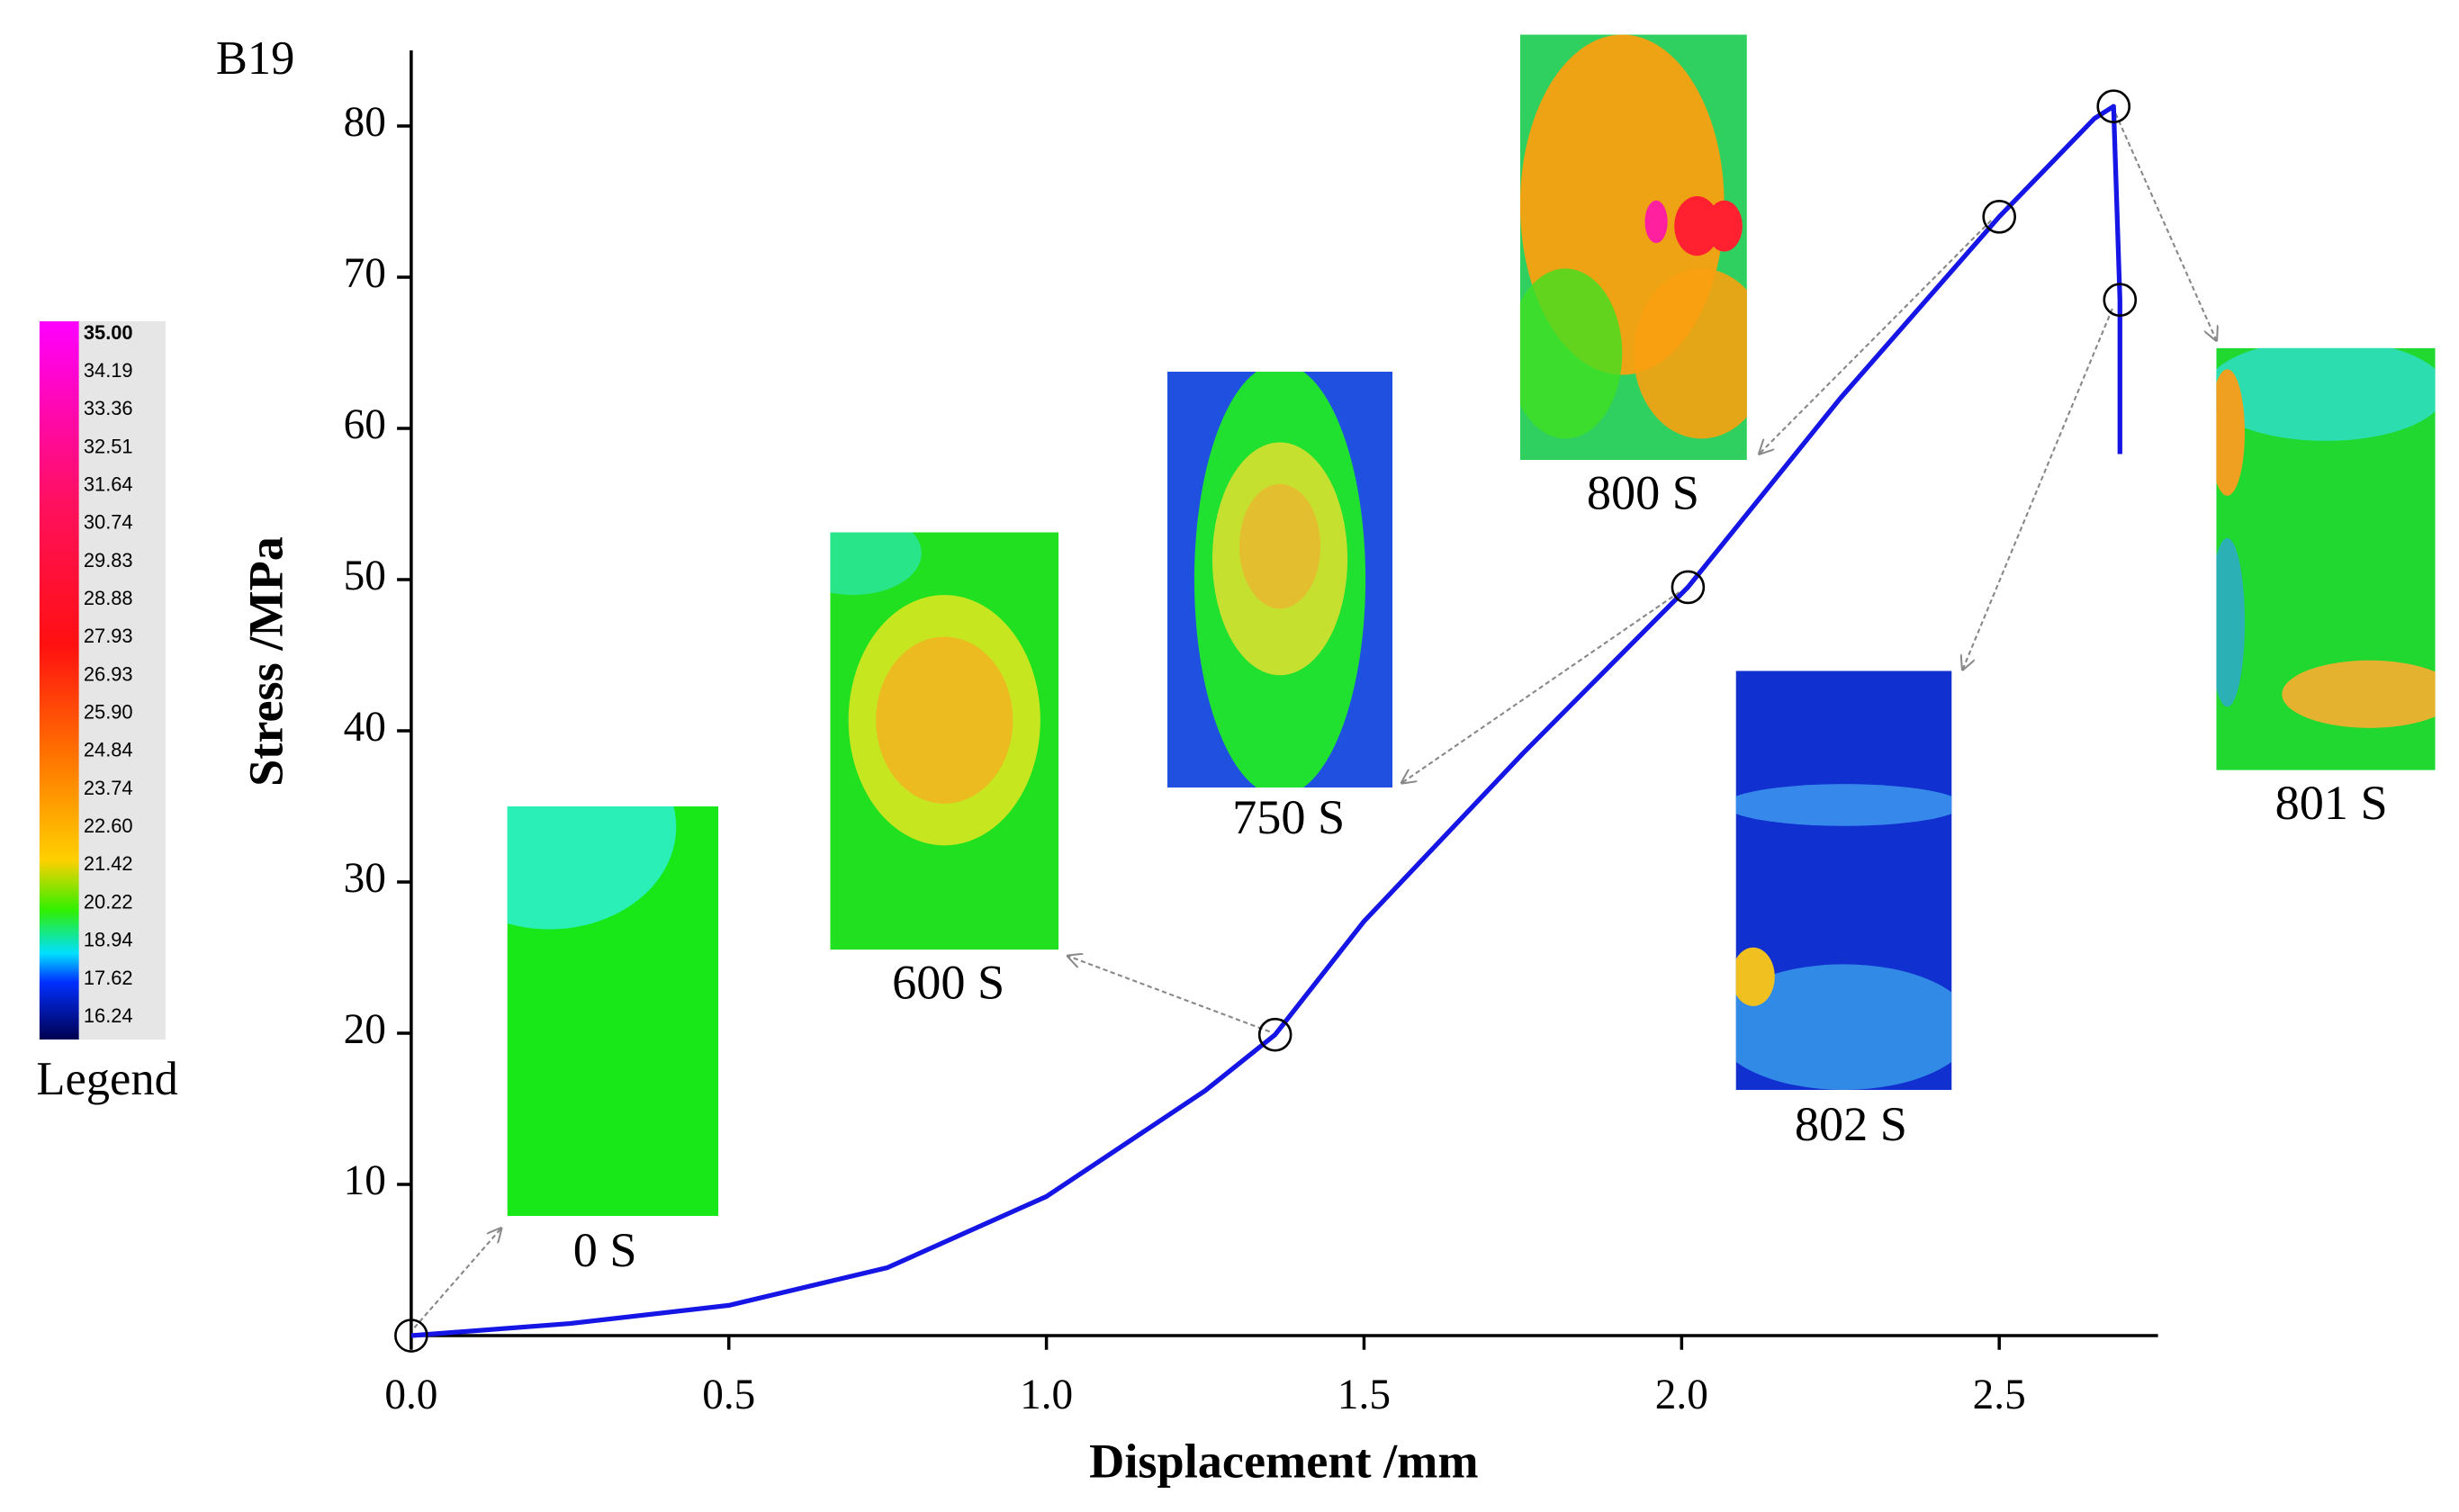  Describe the element at coordinates (109, 370) in the screenshot. I see `colorbar-label: 34.19` at that location.